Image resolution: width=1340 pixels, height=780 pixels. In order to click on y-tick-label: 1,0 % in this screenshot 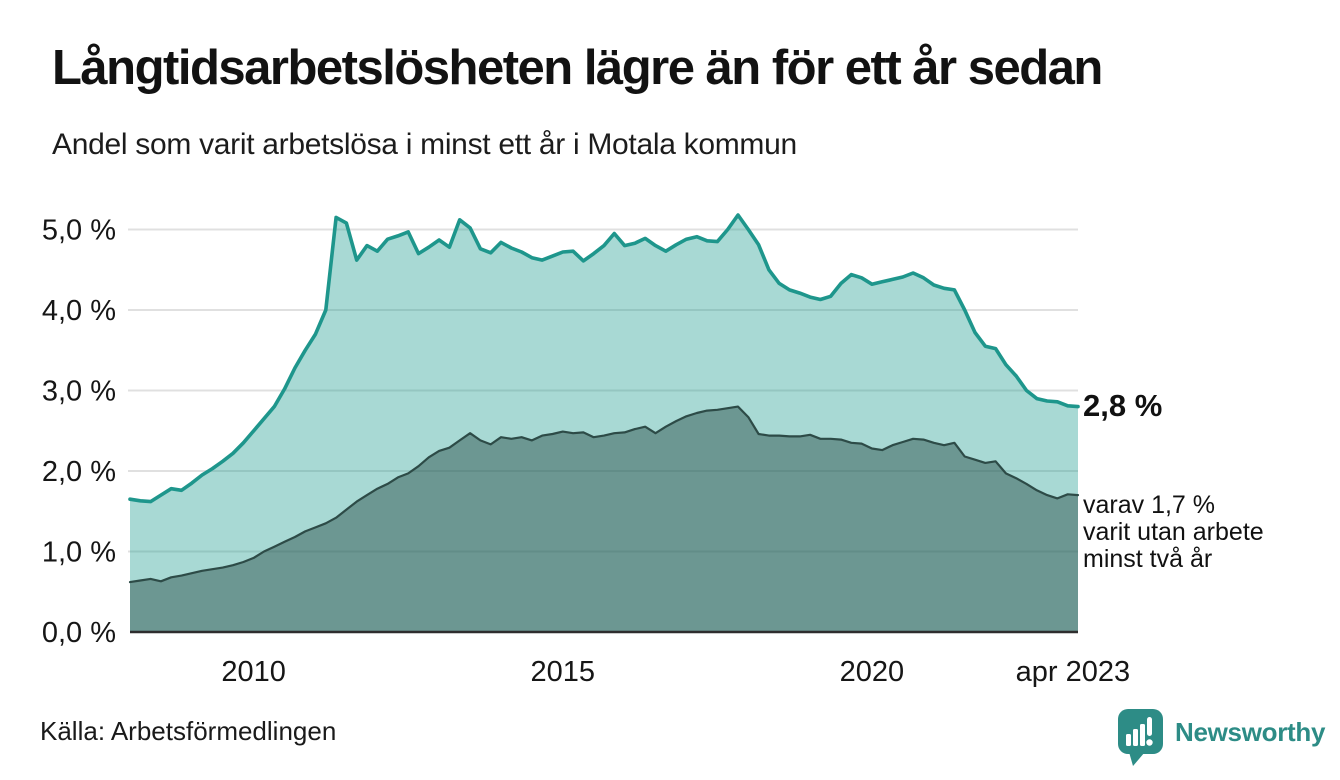, I will do `click(79, 553)`.